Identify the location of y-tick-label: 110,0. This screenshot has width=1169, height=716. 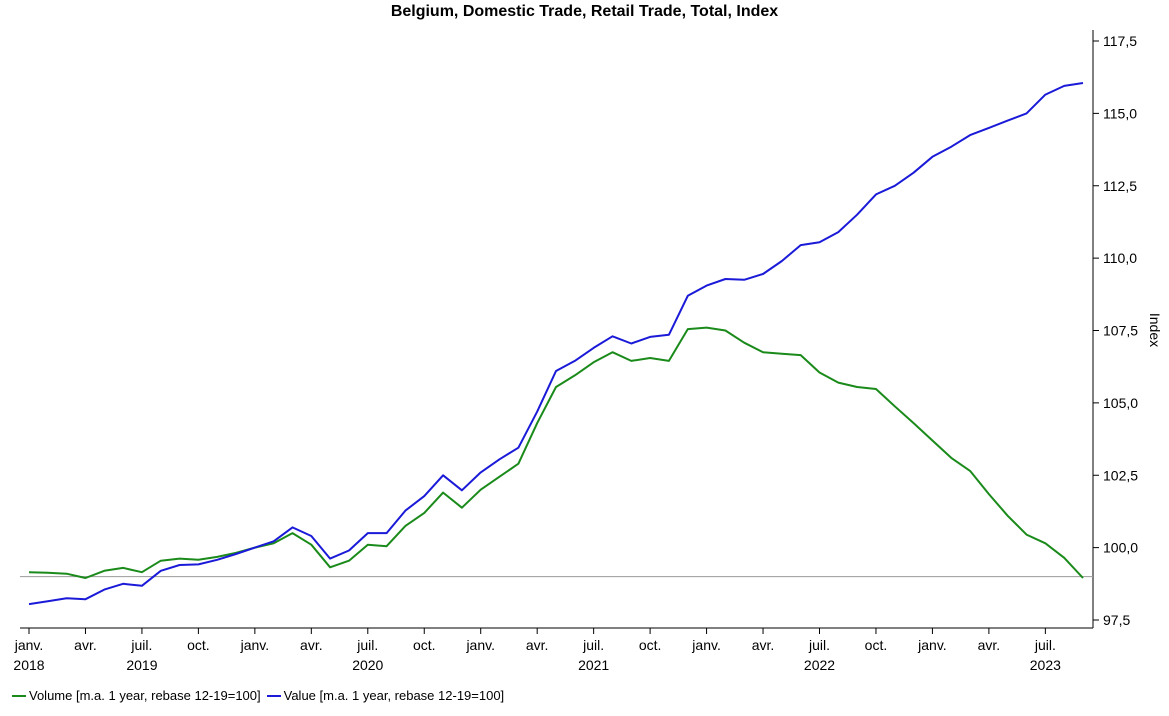
(1120, 258).